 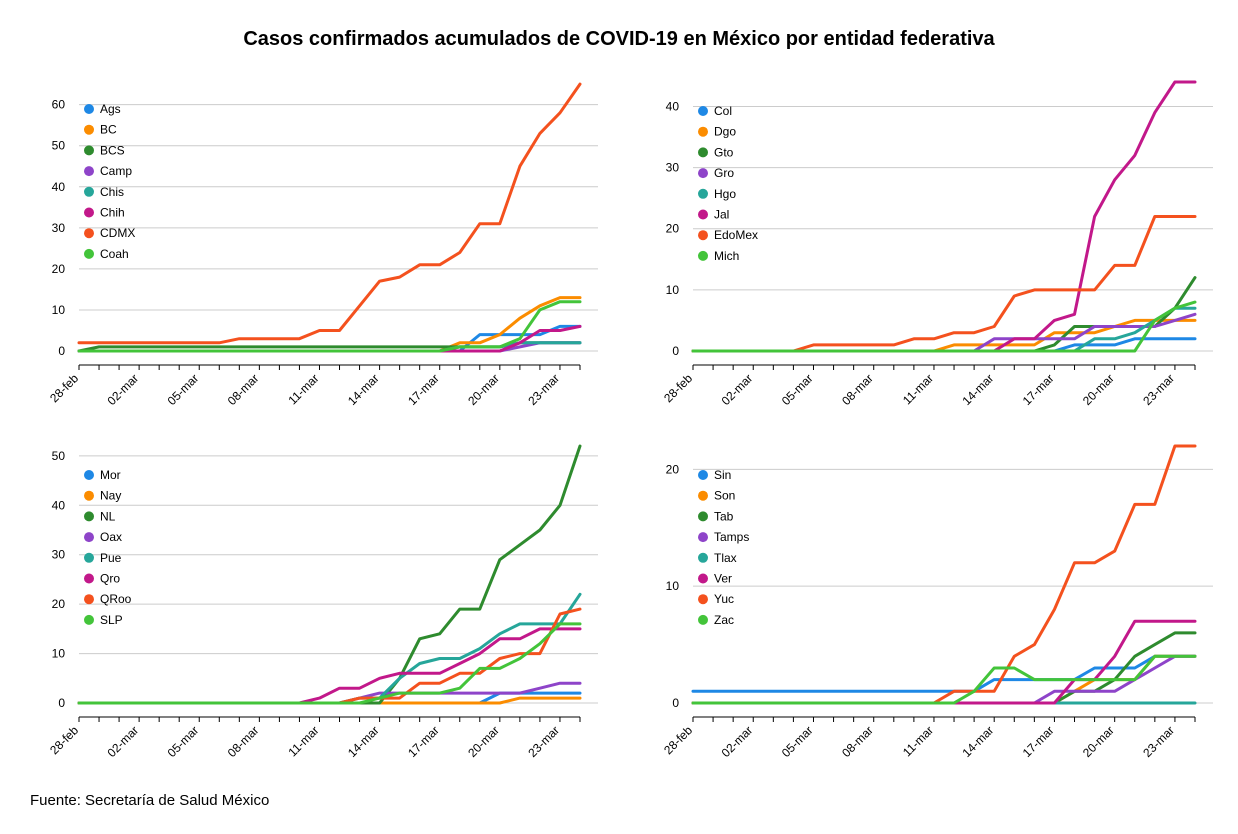 What do you see at coordinates (944, 326) in the screenshot?
I see `series-line-mich` at bounding box center [944, 326].